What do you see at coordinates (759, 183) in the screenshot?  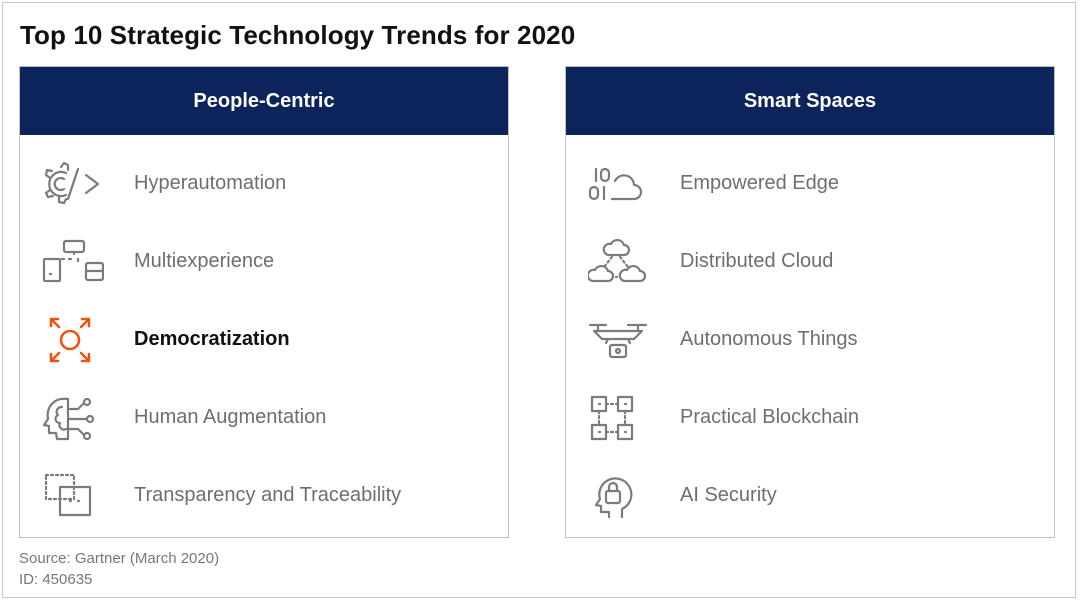 I see `item-label: Empowered Edge` at bounding box center [759, 183].